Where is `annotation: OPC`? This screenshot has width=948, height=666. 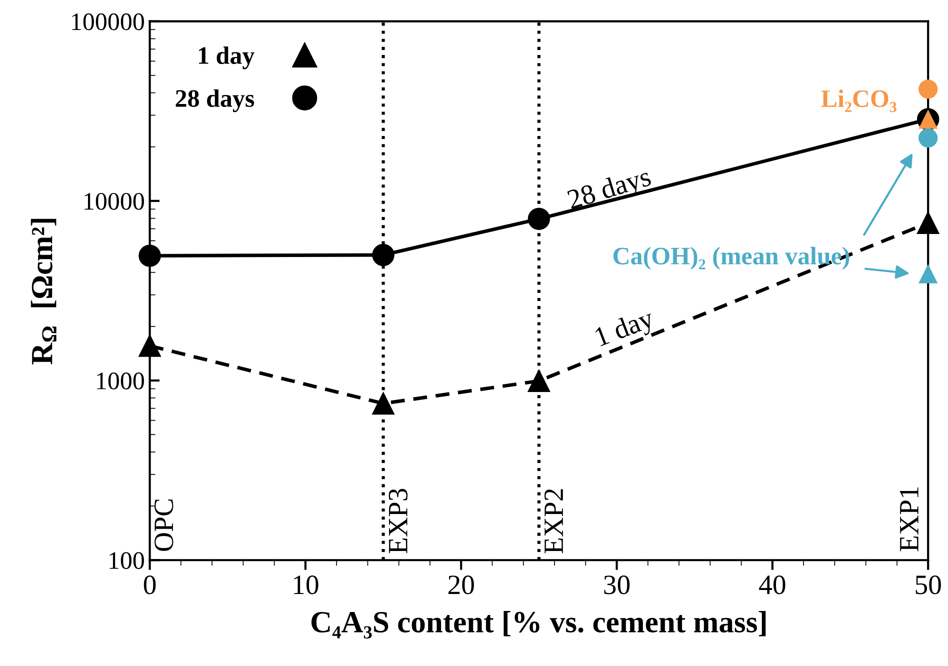
annotation: OPC is located at coordinates (164, 525).